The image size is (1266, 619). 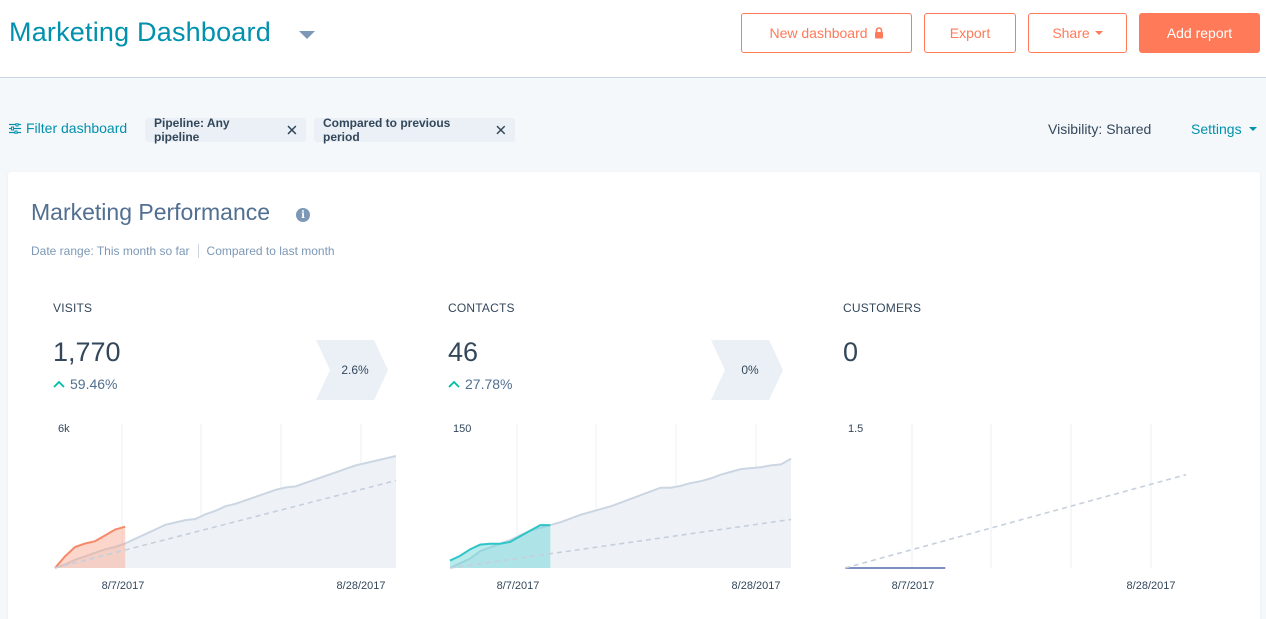 What do you see at coordinates (140, 32) in the screenshot?
I see `dashboard-title: Marketing Dashboard` at bounding box center [140, 32].